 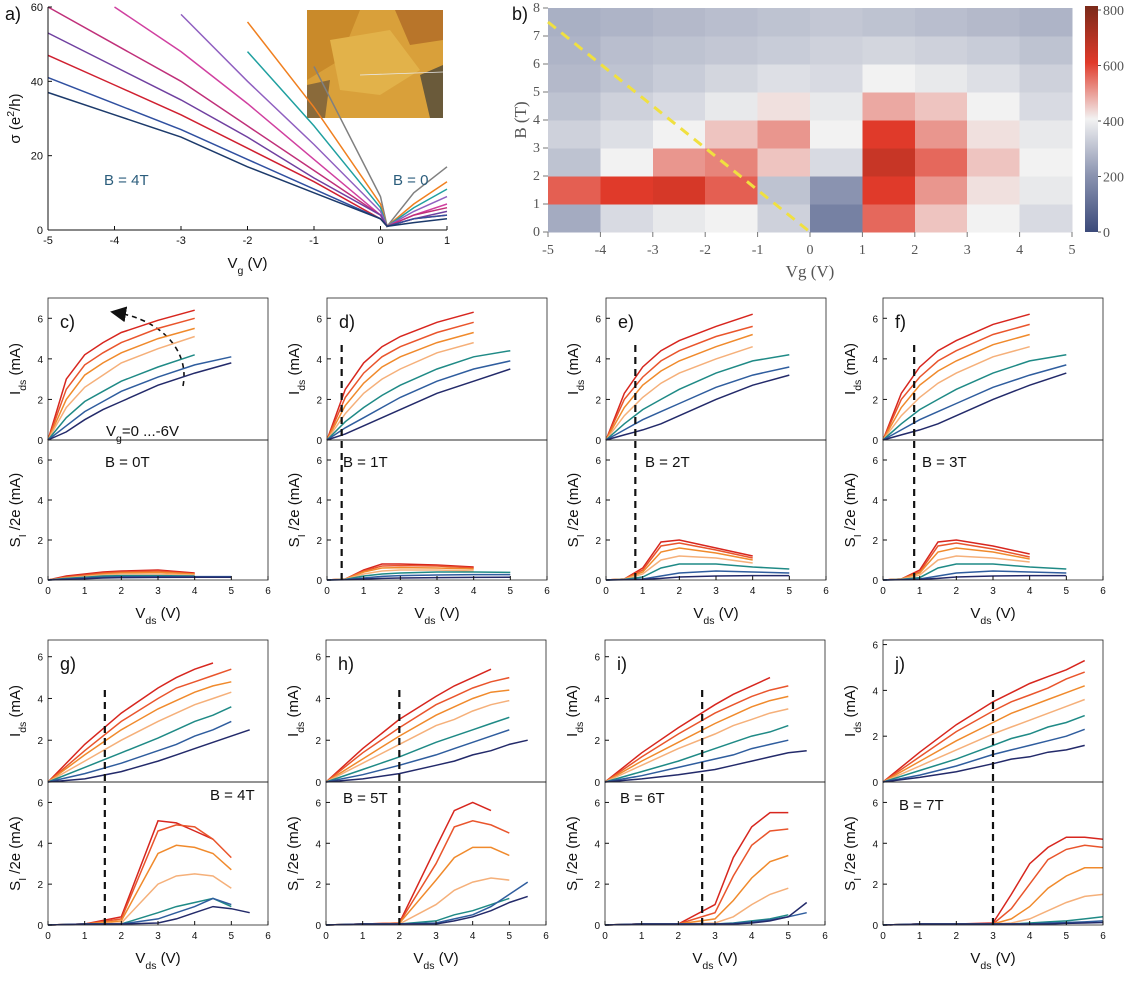 I want to click on panel-label: g), so click(x=68, y=664).